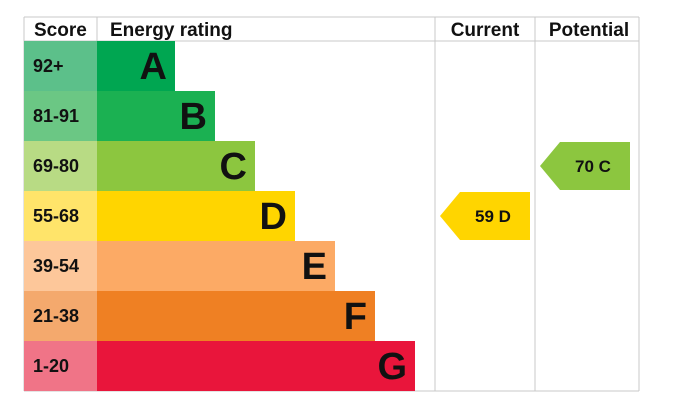 The image size is (698, 400). What do you see at coordinates (60, 30) in the screenshot?
I see `header-score: Score` at bounding box center [60, 30].